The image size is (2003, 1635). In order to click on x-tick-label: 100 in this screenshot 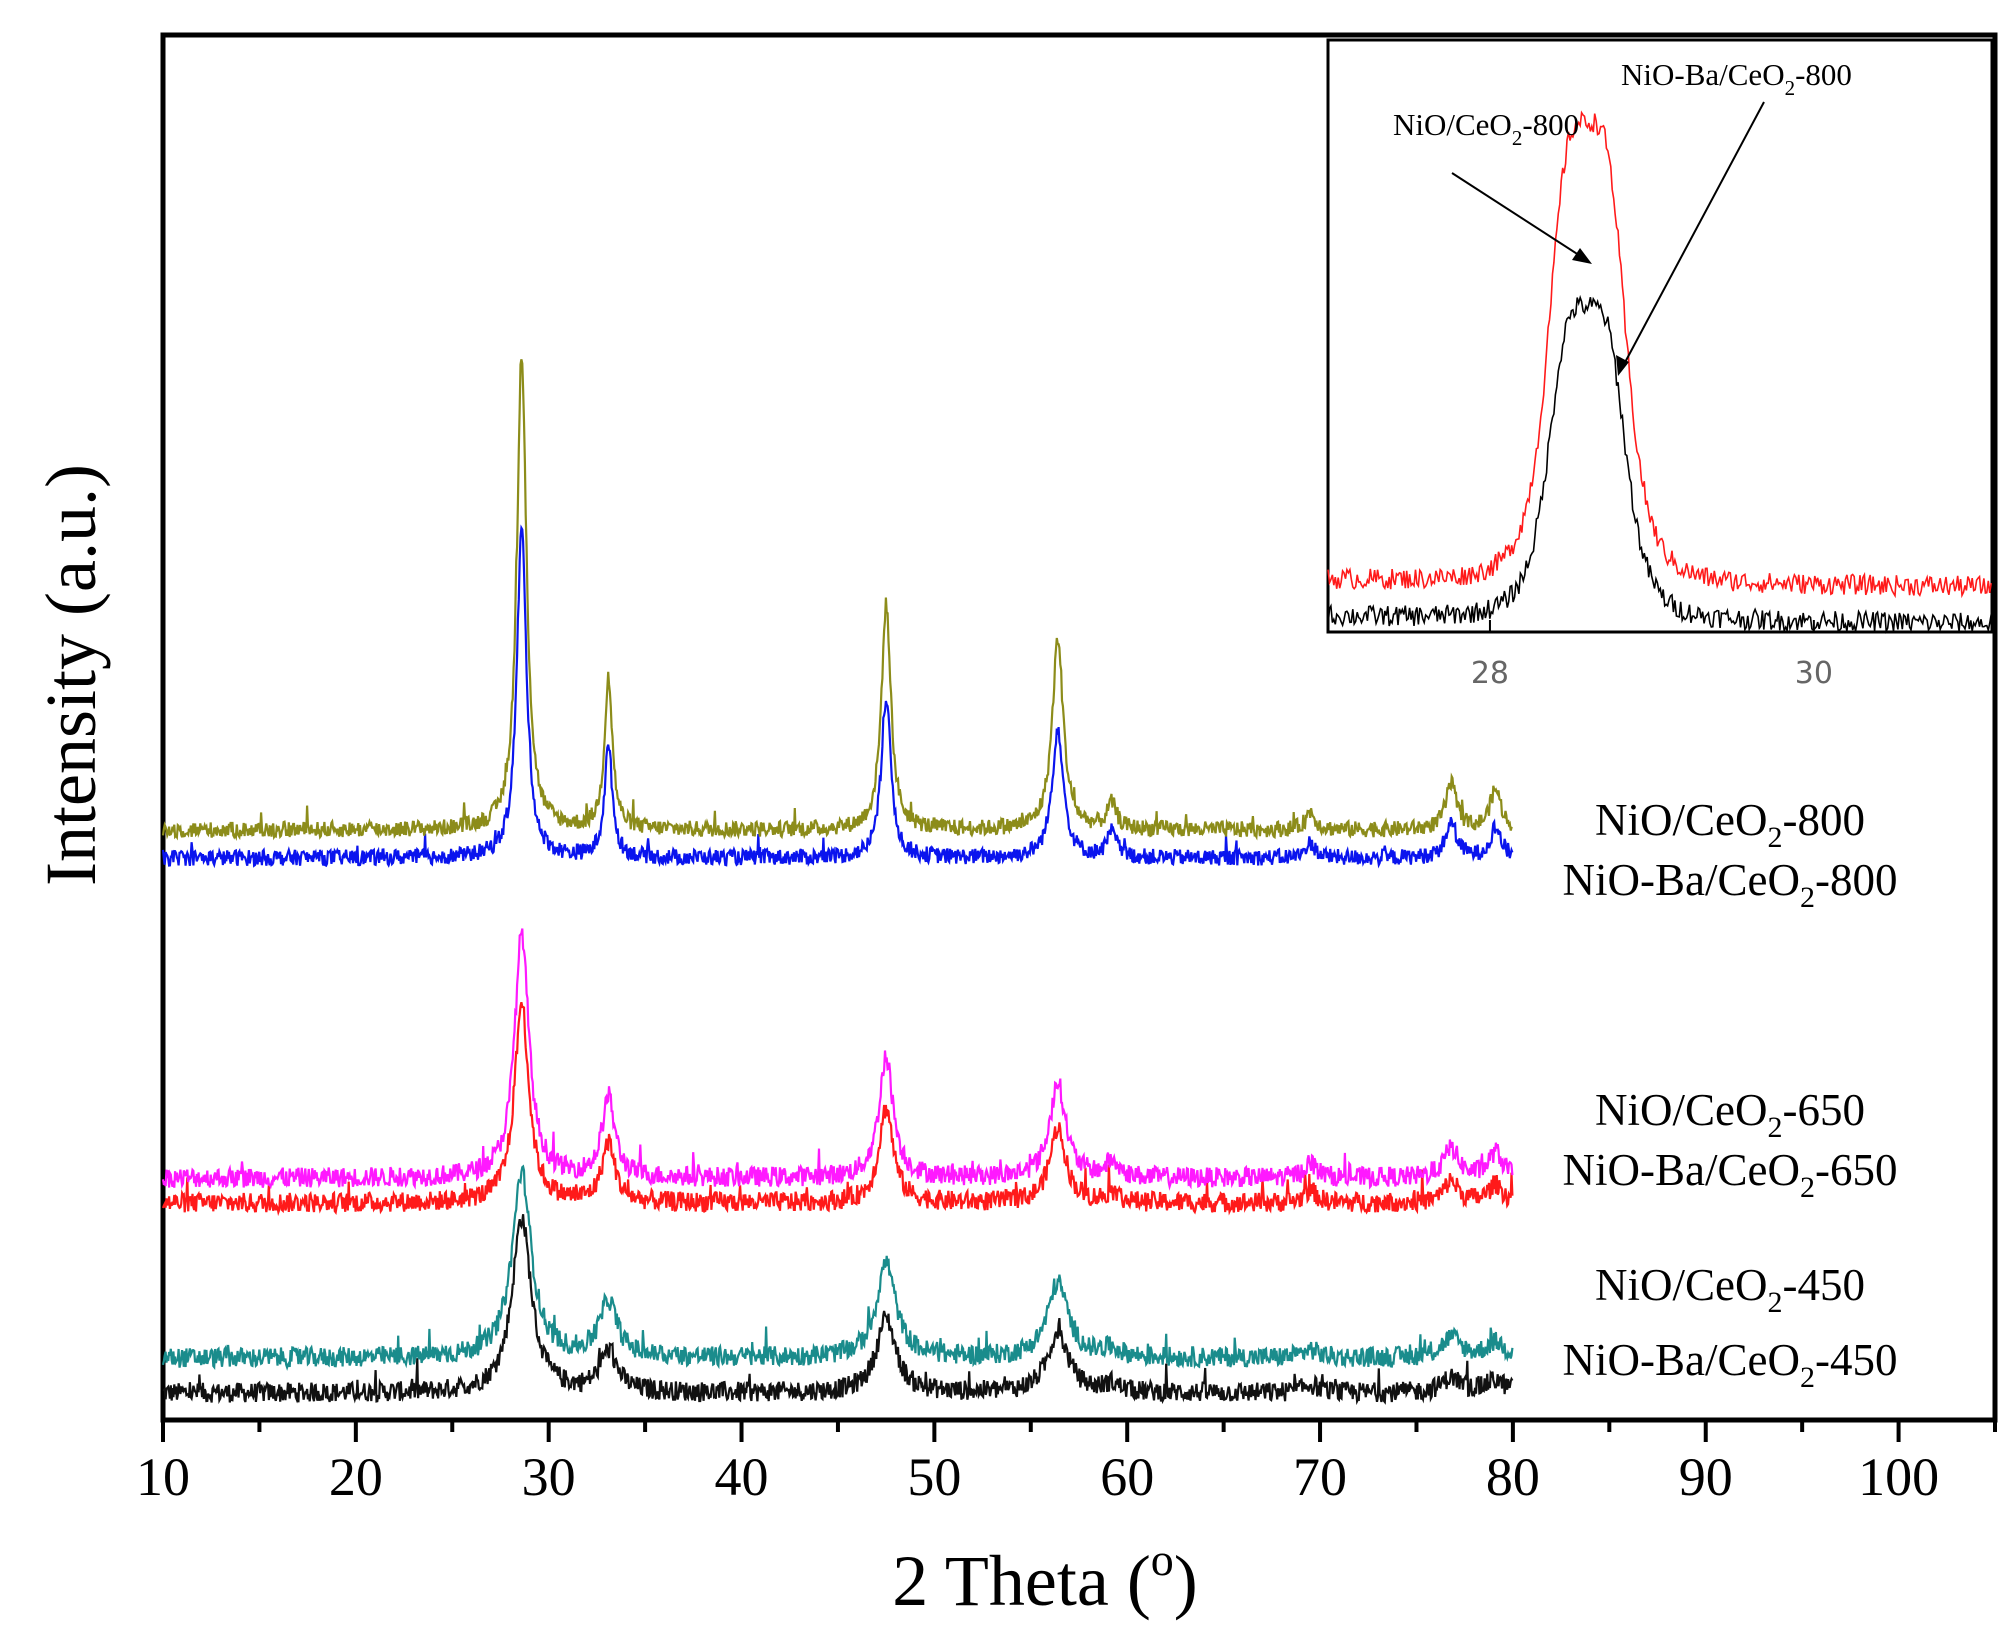, I will do `click(1898, 1477)`.